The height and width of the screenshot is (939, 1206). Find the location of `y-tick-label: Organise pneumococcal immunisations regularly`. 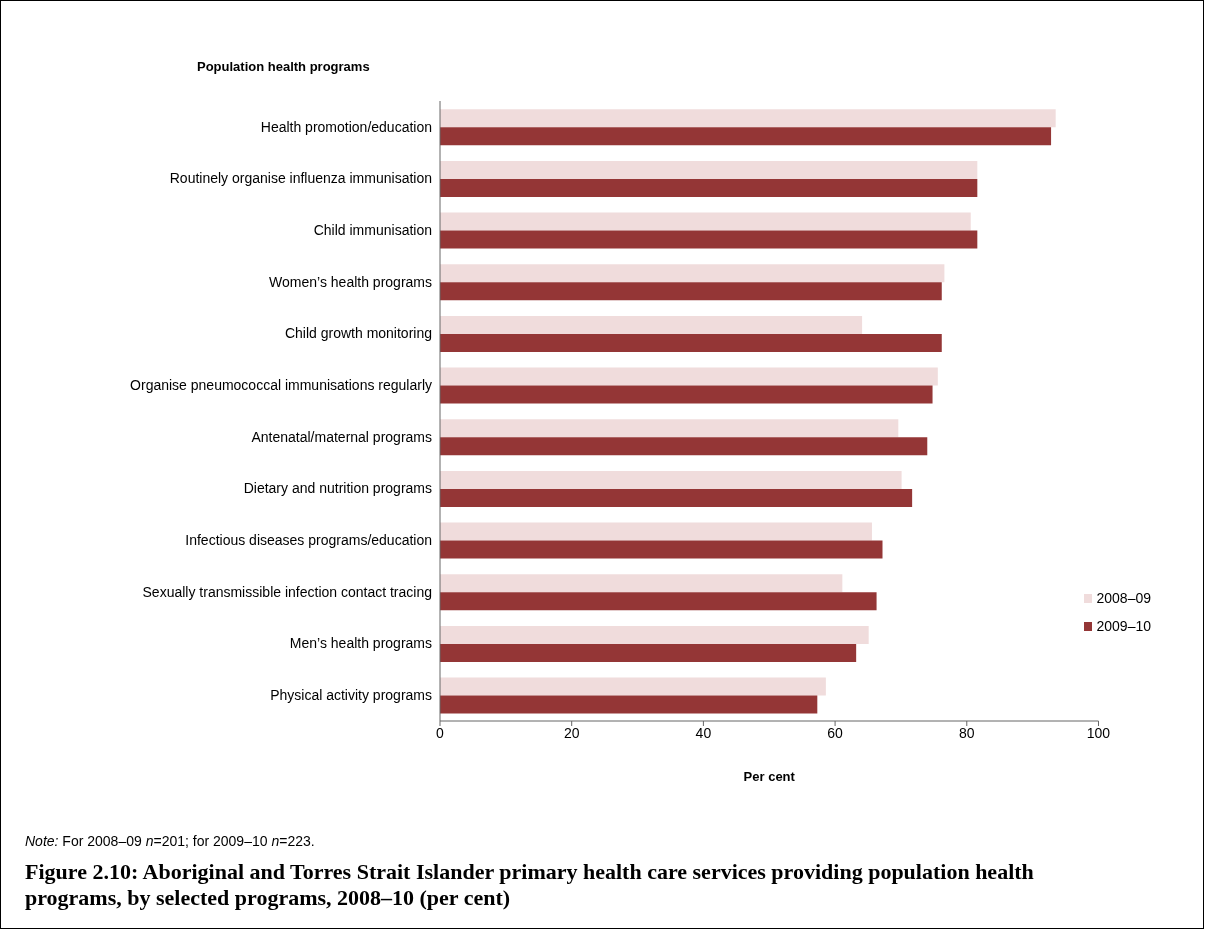

y-tick-label: Organise pneumococcal immunisations regularly is located at coordinates (281, 385).